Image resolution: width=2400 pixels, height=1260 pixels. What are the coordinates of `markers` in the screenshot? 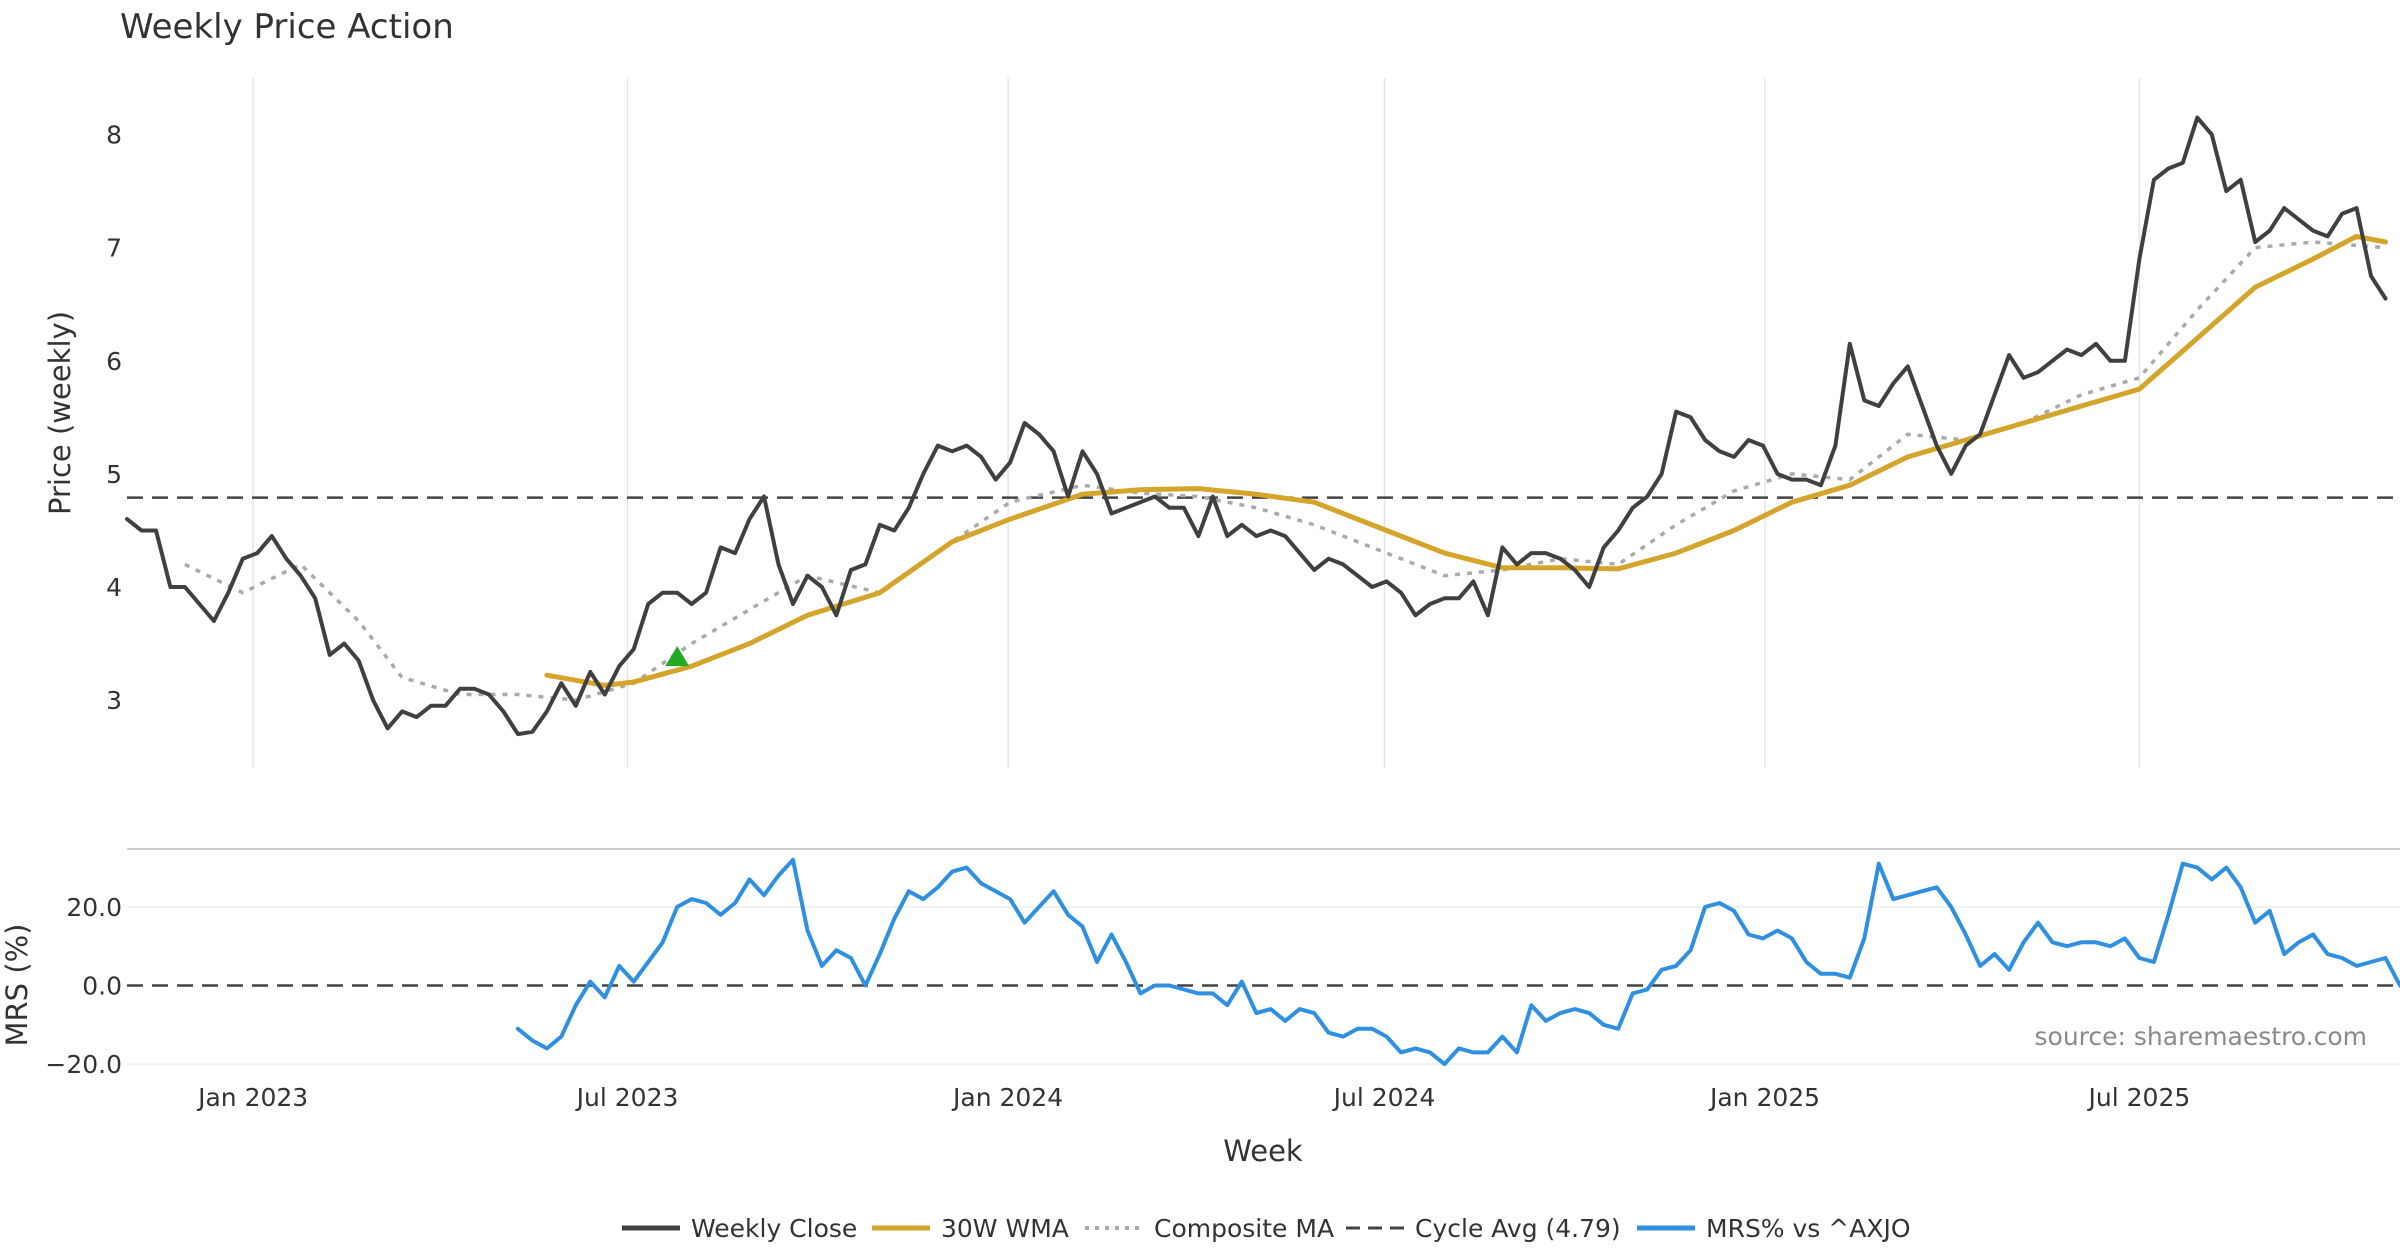 It's located at (677, 656).